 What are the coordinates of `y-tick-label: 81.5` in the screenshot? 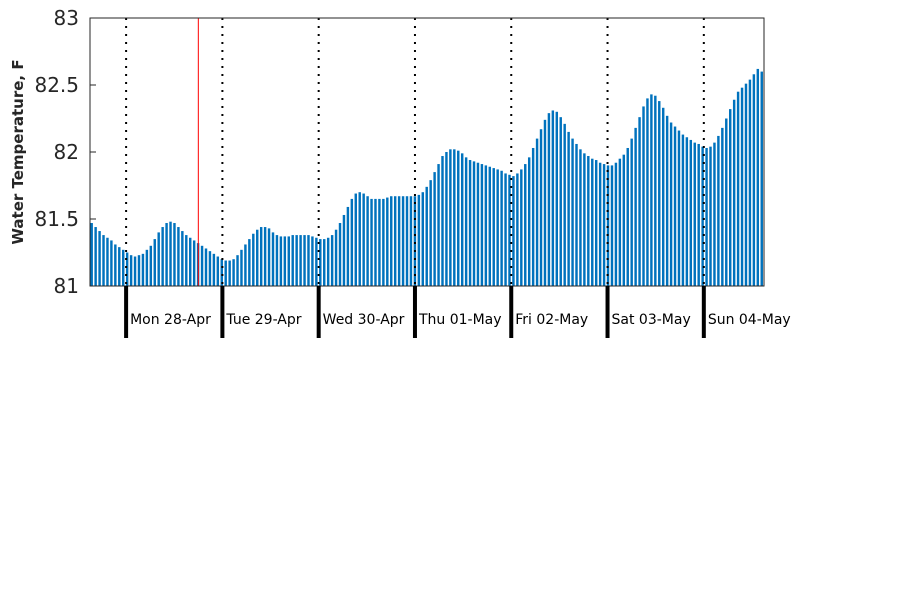 It's located at (56, 219).